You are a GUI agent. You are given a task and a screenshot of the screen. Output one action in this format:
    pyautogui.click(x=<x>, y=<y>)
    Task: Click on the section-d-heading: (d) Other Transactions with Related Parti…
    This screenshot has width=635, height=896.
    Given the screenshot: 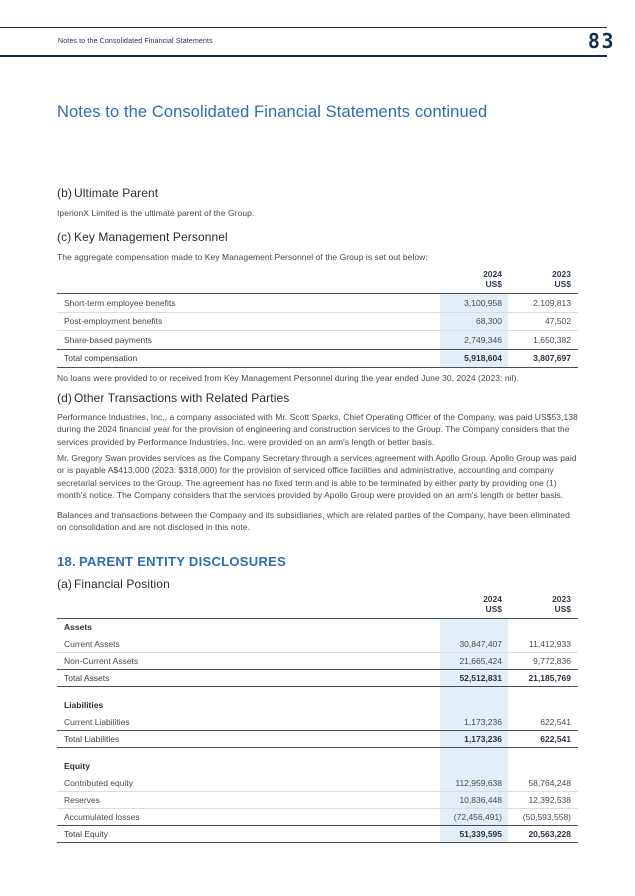 What is the action you would take?
    pyautogui.click(x=317, y=398)
    